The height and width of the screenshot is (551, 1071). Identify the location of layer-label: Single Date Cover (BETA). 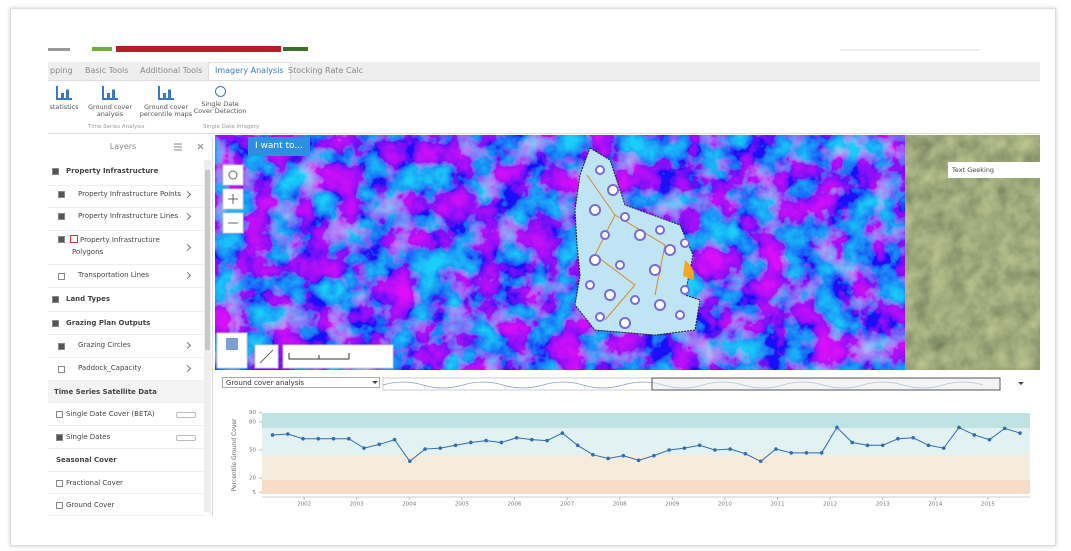
(110, 414).